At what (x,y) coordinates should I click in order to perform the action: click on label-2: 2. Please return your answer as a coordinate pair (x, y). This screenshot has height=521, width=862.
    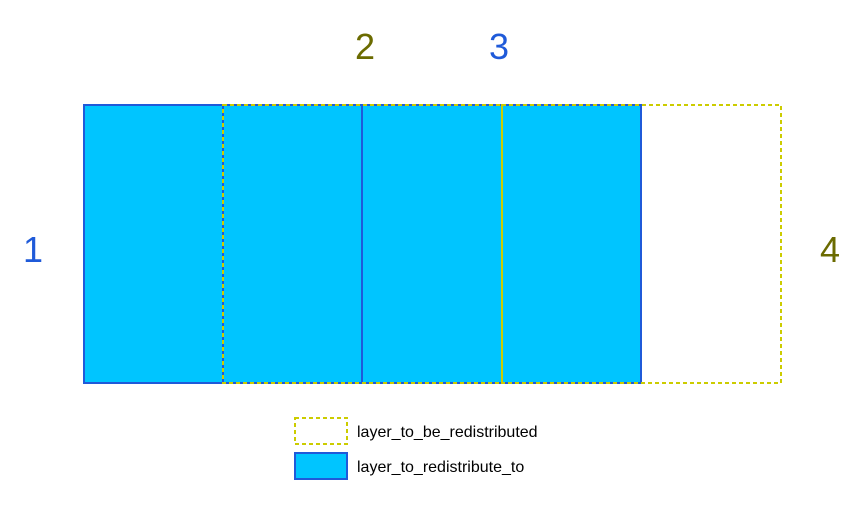
    Looking at the image, I should click on (365, 46).